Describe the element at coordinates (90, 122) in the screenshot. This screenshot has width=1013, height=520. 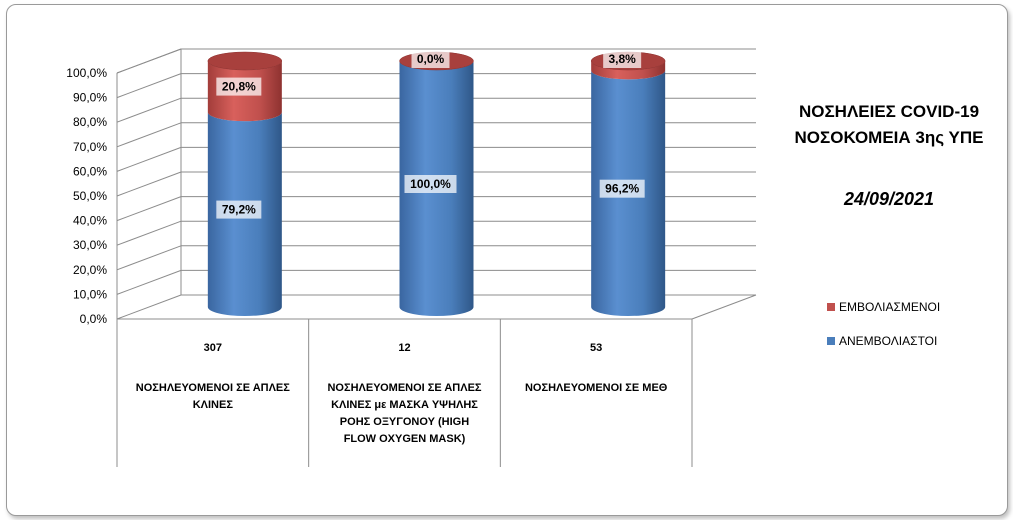
I see `y-tick-label: 80,0%` at that location.